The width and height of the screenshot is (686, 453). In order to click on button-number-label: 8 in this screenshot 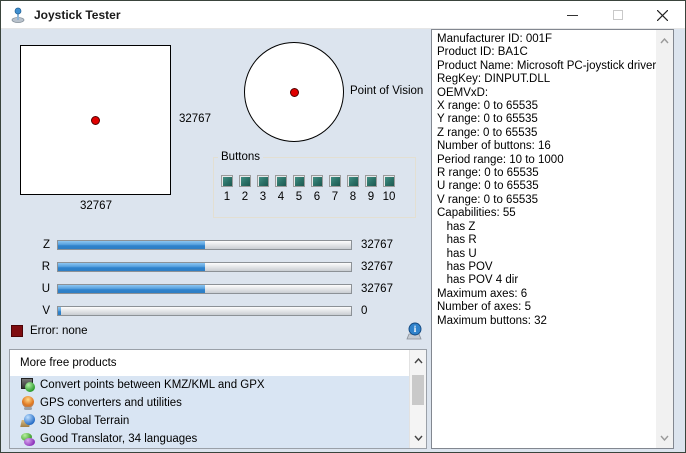, I will do `click(353, 197)`.